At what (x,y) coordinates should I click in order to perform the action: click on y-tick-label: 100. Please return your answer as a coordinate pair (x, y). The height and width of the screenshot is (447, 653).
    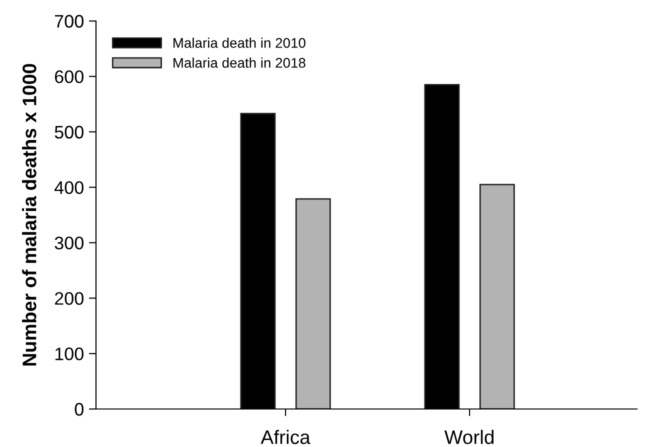
    Looking at the image, I should click on (69, 354).